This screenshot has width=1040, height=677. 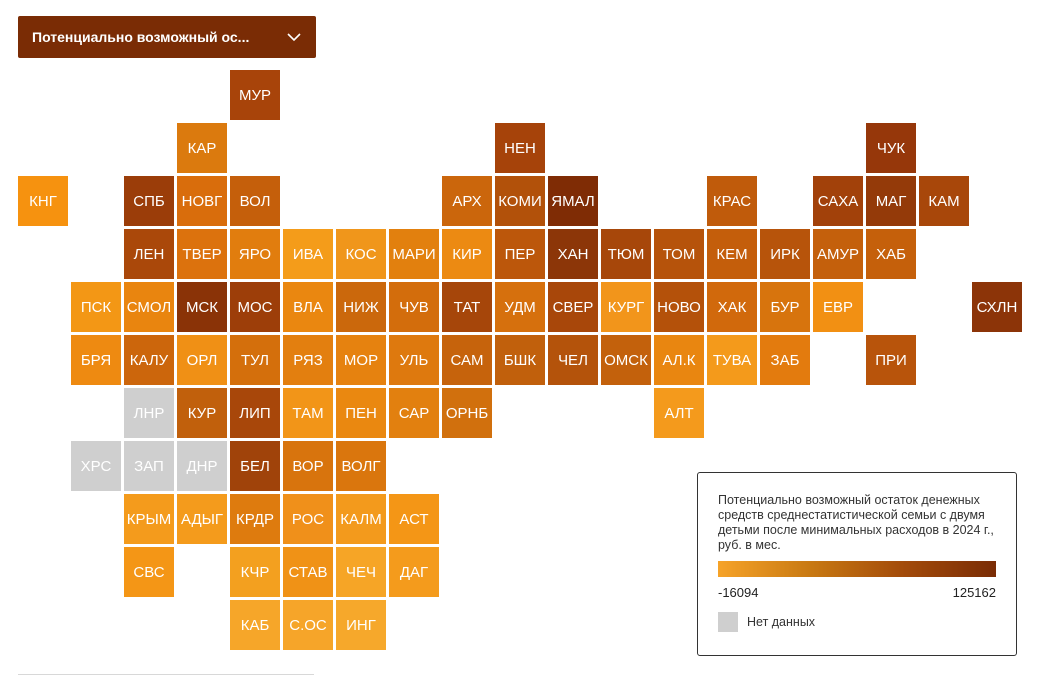 What do you see at coordinates (43, 201) in the screenshot?
I see `region-tile: КНГ` at bounding box center [43, 201].